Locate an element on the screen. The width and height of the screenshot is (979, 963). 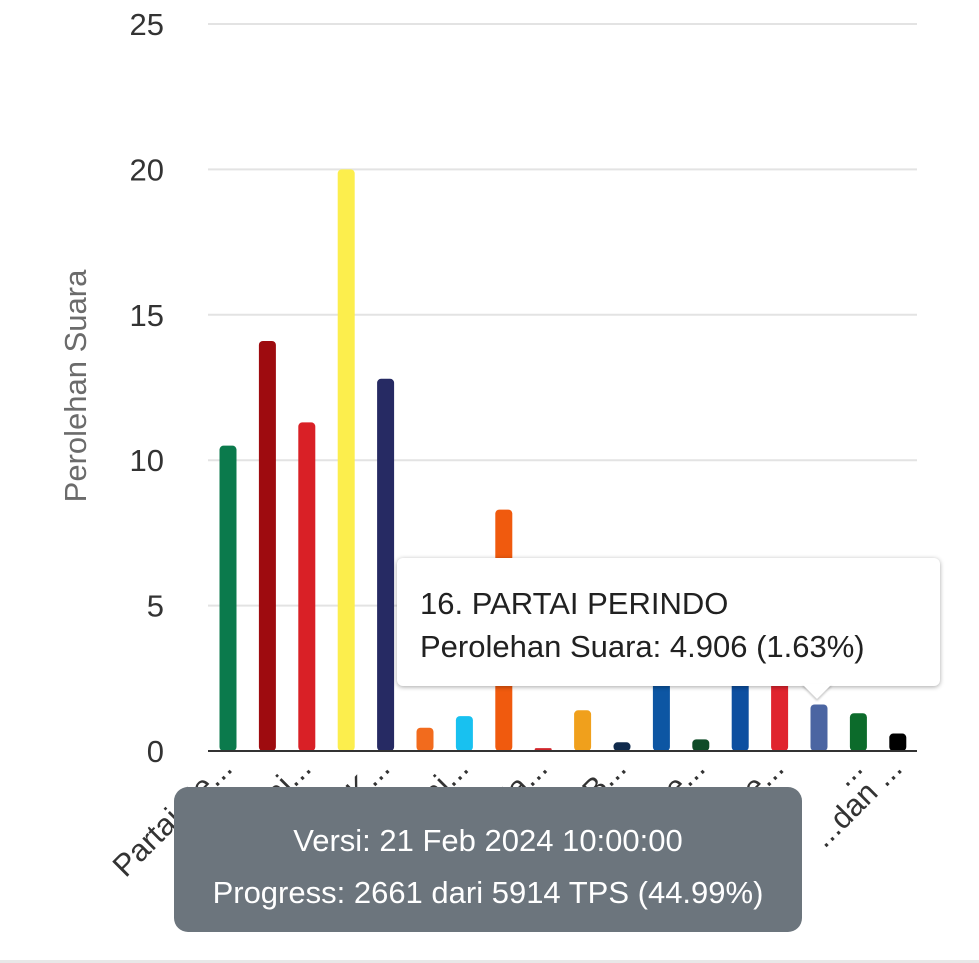
y-tick-label: 5 is located at coordinates (155, 606).